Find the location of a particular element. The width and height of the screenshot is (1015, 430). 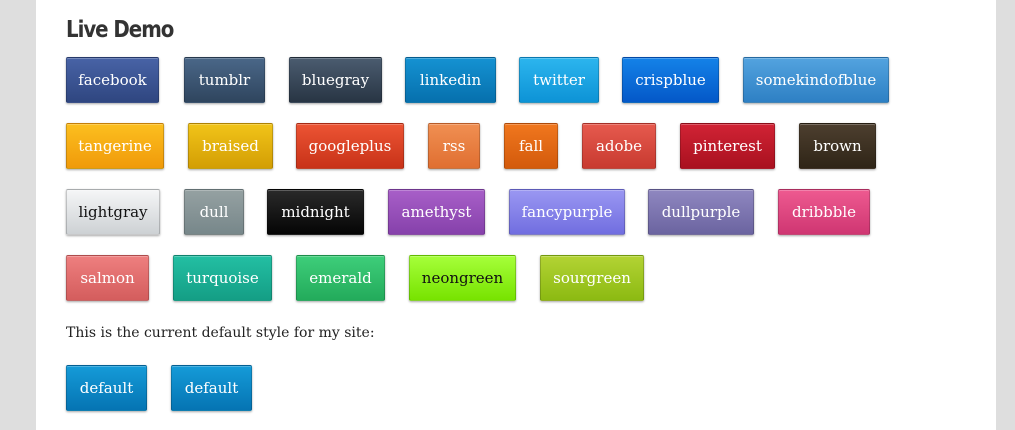

neongreen-button: neongreen is located at coordinates (462, 278).